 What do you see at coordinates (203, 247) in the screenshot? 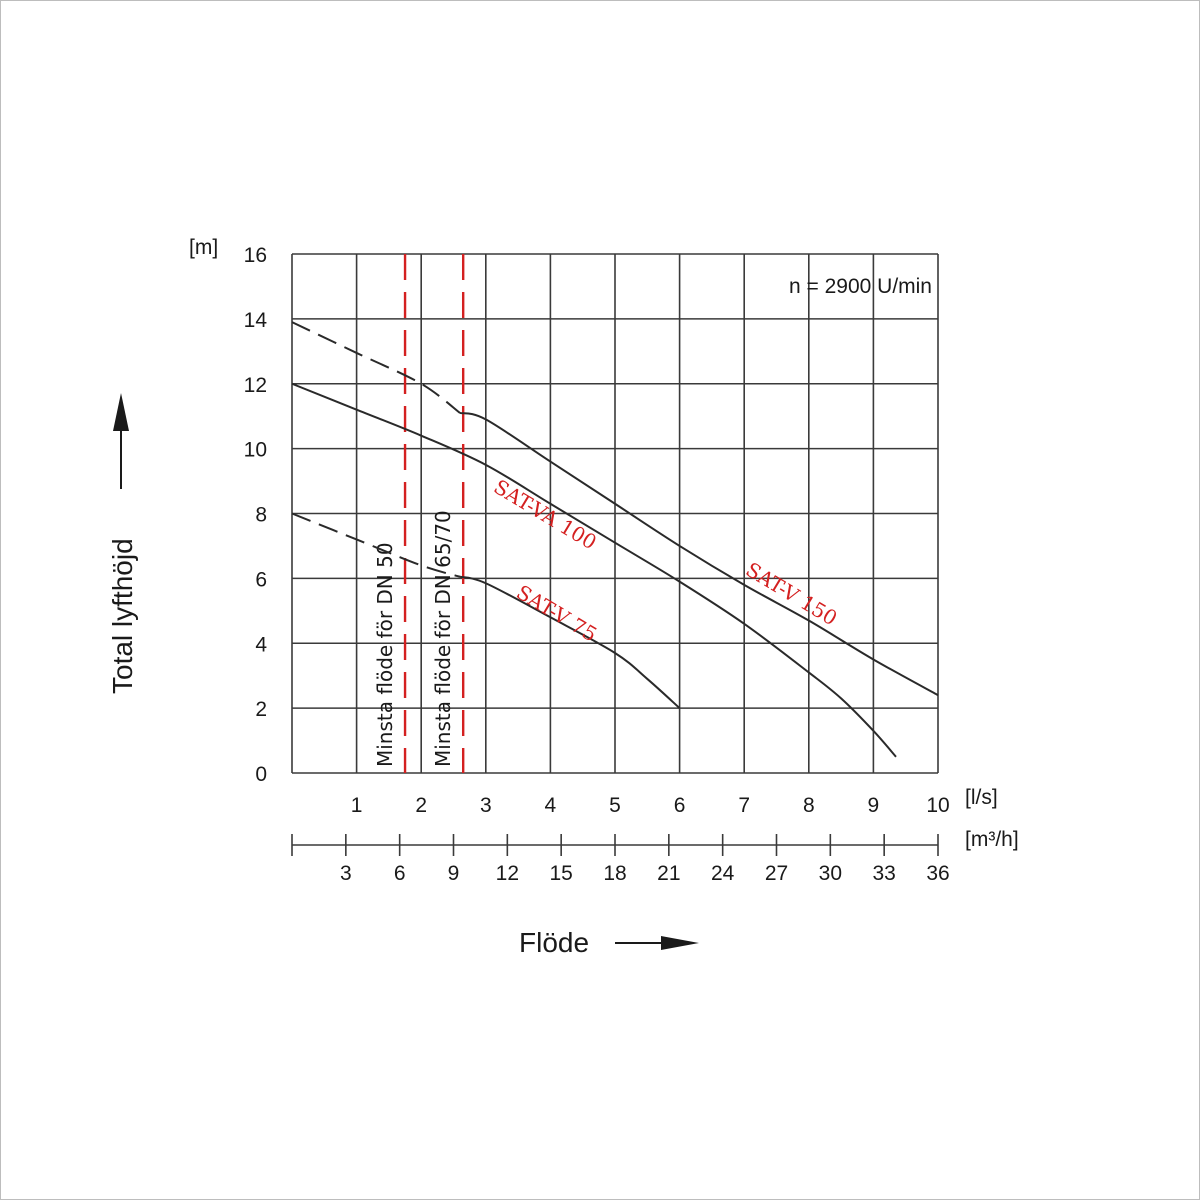
I see `y-unit-label: [m]` at bounding box center [203, 247].